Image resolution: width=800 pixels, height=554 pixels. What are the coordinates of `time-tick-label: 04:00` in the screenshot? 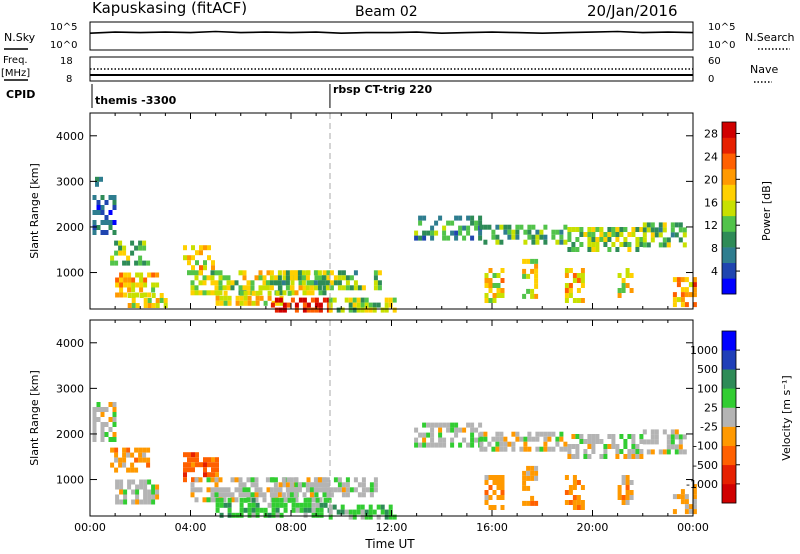 It's located at (191, 527).